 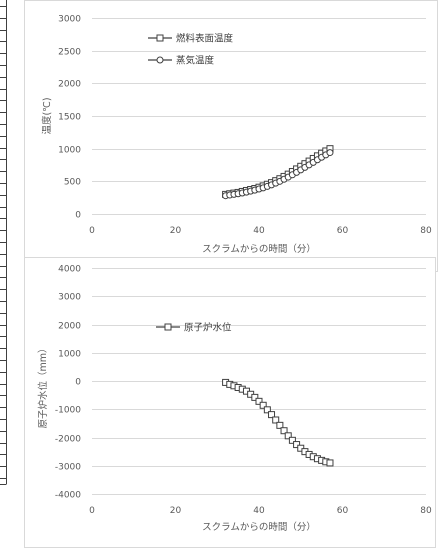 I want to click on water-level-chart-legend: 原子炉水位, so click(x=194, y=328).